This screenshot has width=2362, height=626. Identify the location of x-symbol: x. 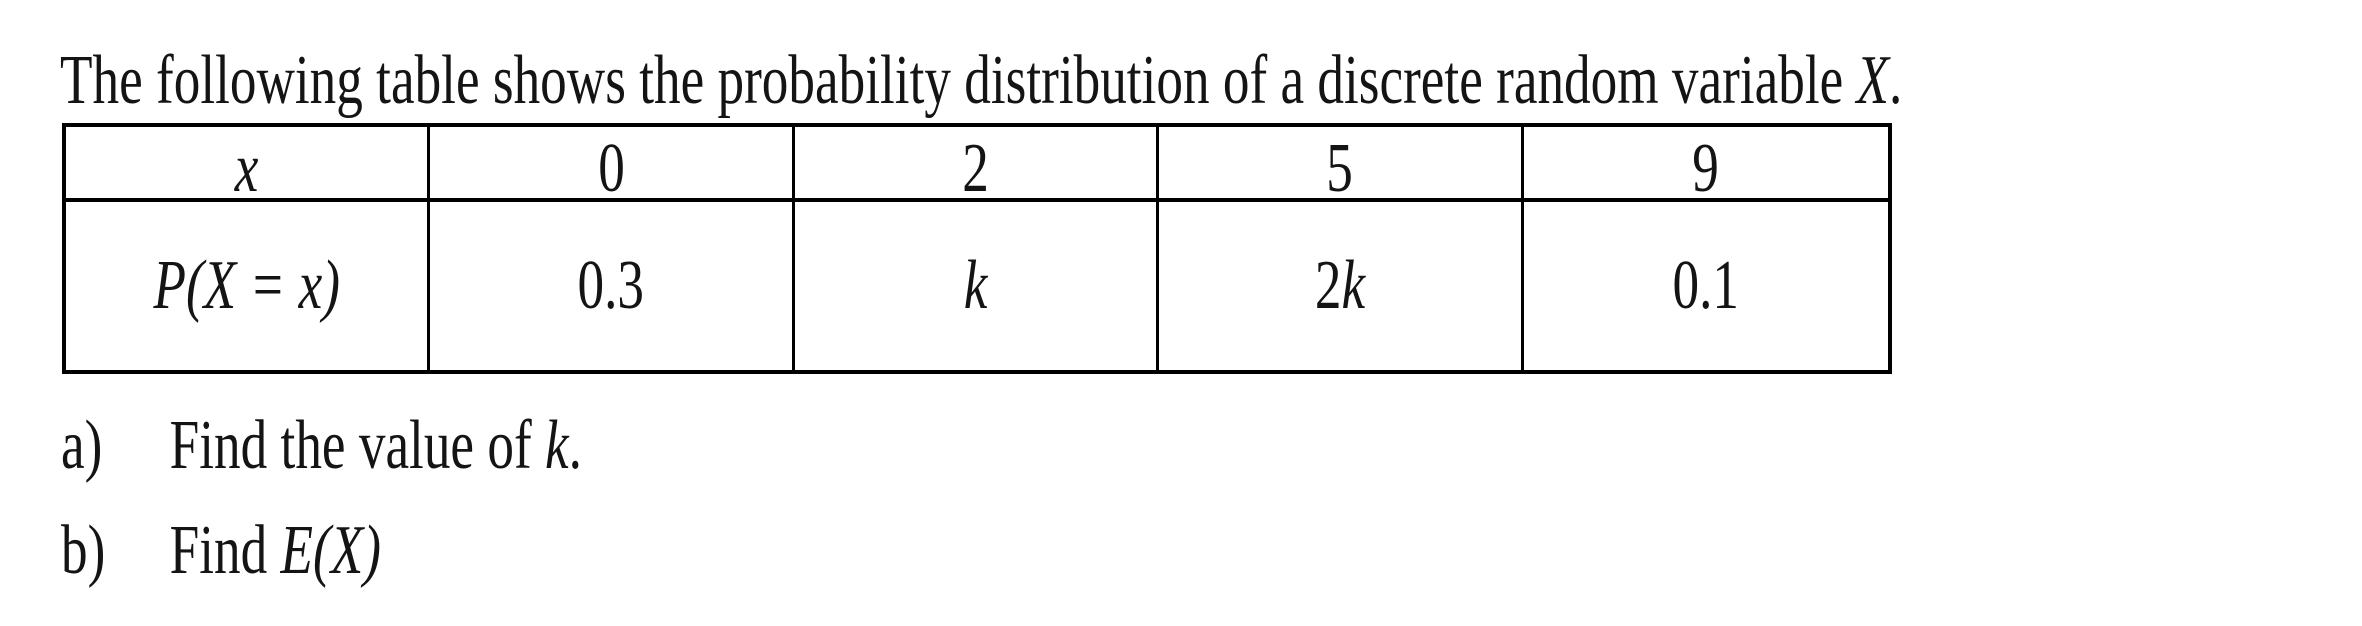
(246, 165).